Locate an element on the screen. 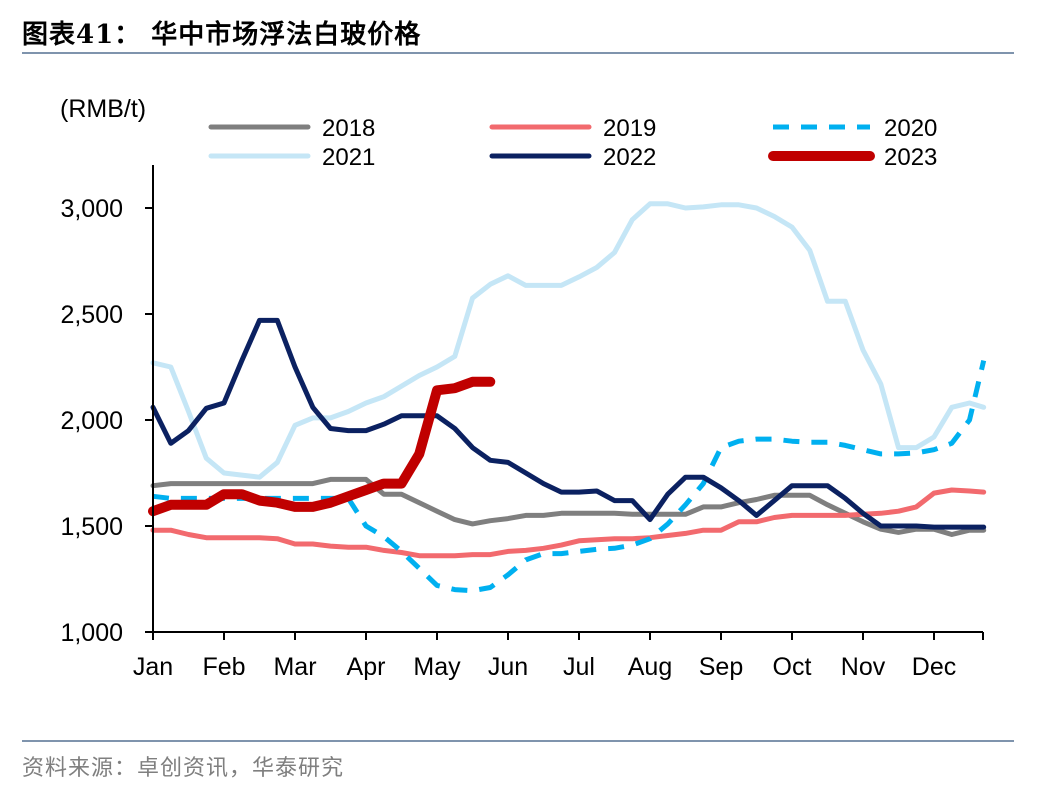 The height and width of the screenshot is (792, 1048). x-tick-label: Jan is located at coordinates (153, 667).